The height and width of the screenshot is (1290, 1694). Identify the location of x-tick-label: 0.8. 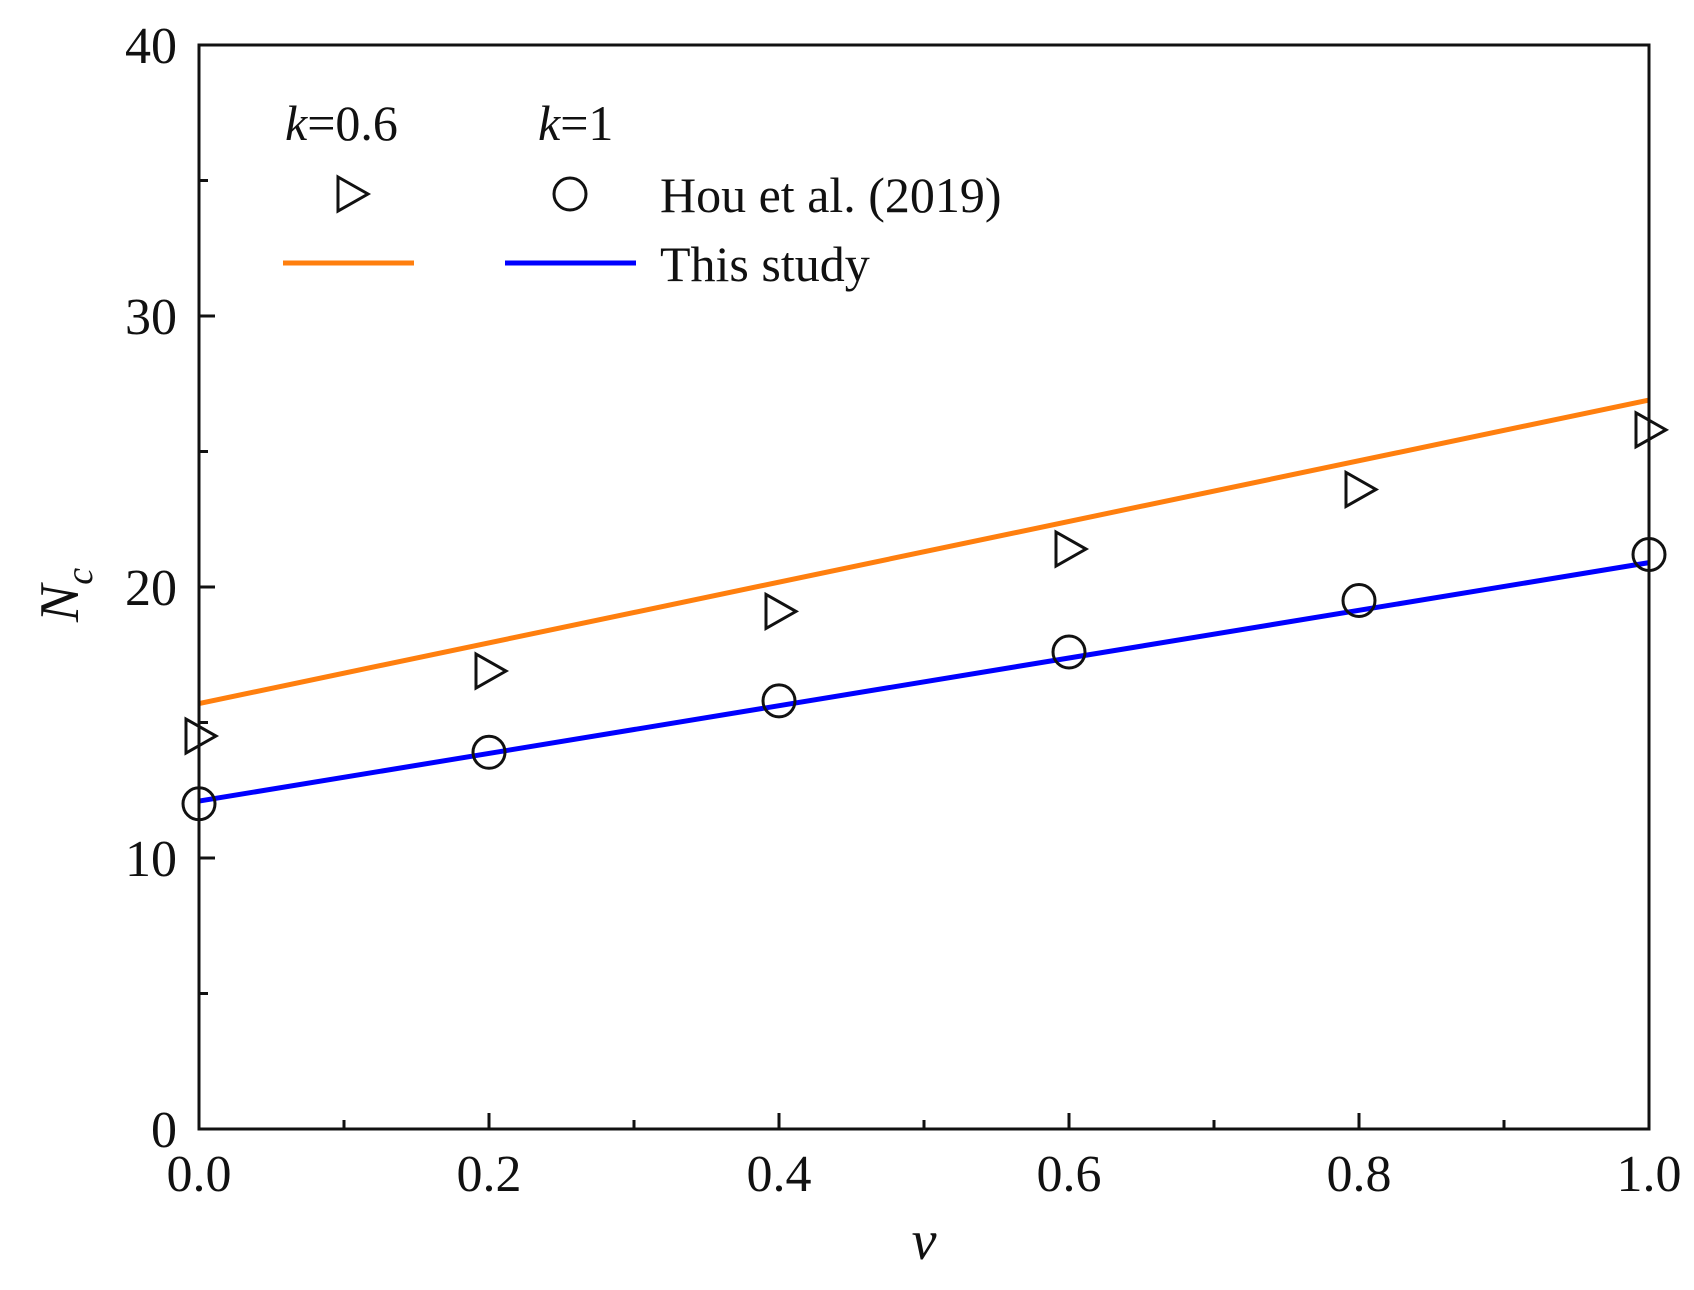
(1359, 1174).